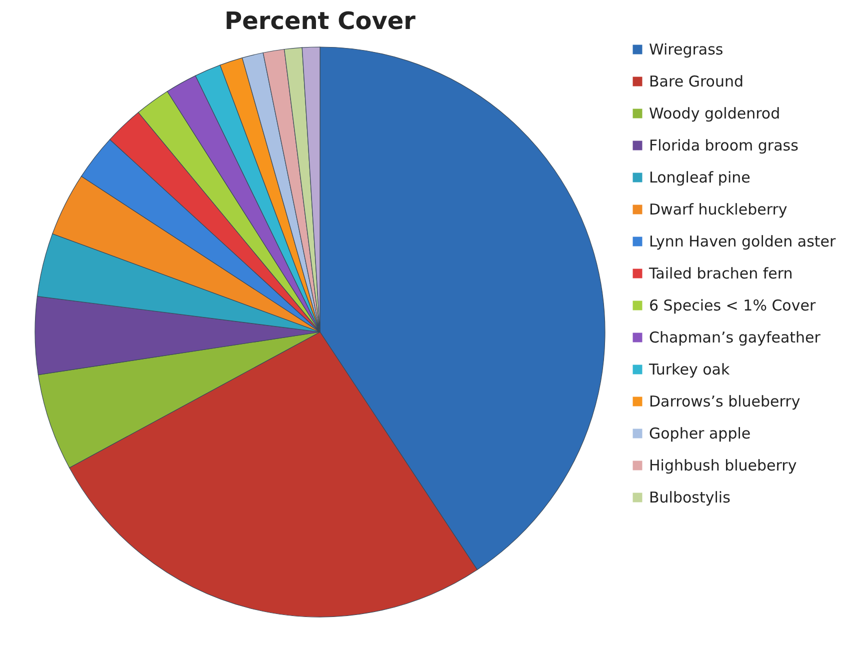 The width and height of the screenshot is (866, 671). What do you see at coordinates (724, 145) in the screenshot?
I see `legend-label: Florida broom grass` at bounding box center [724, 145].